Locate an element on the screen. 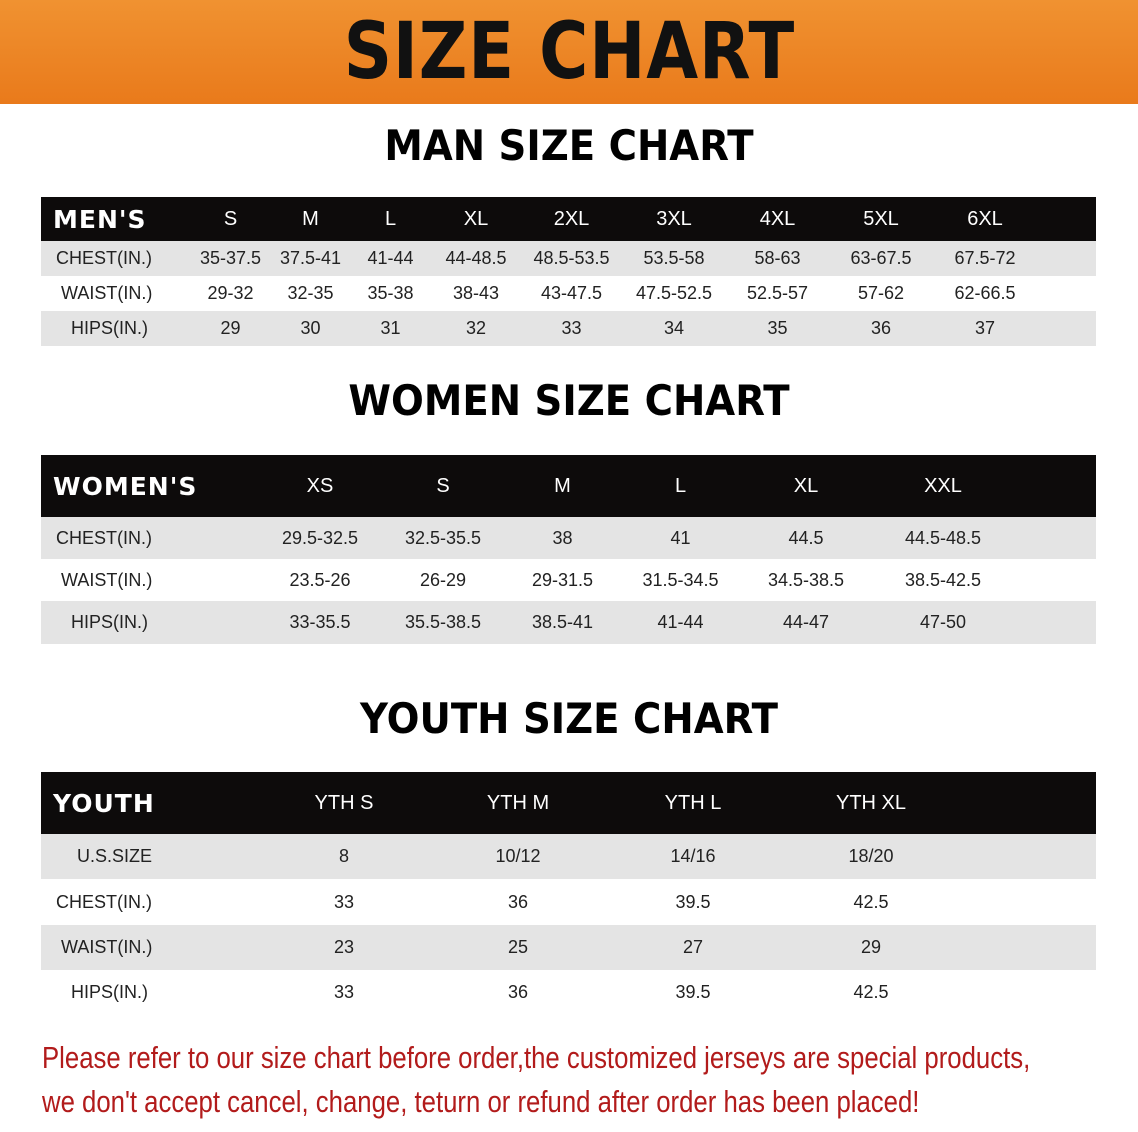 The image size is (1138, 1132). table-row: CHEST(IN.) 33 36 39.5 42.5 is located at coordinates (568, 902).